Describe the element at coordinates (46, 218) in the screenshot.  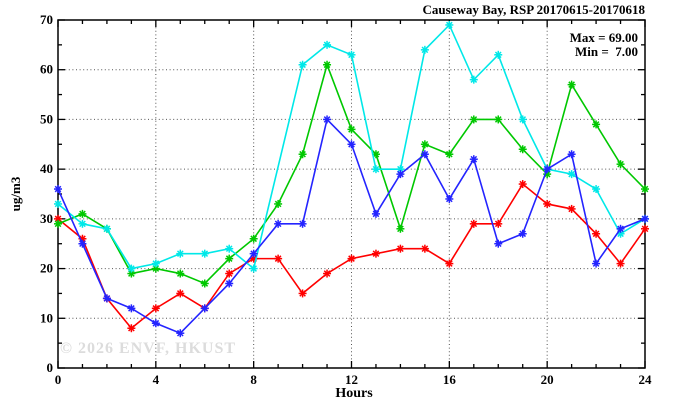
I see `y-tick-label: 30` at that location.